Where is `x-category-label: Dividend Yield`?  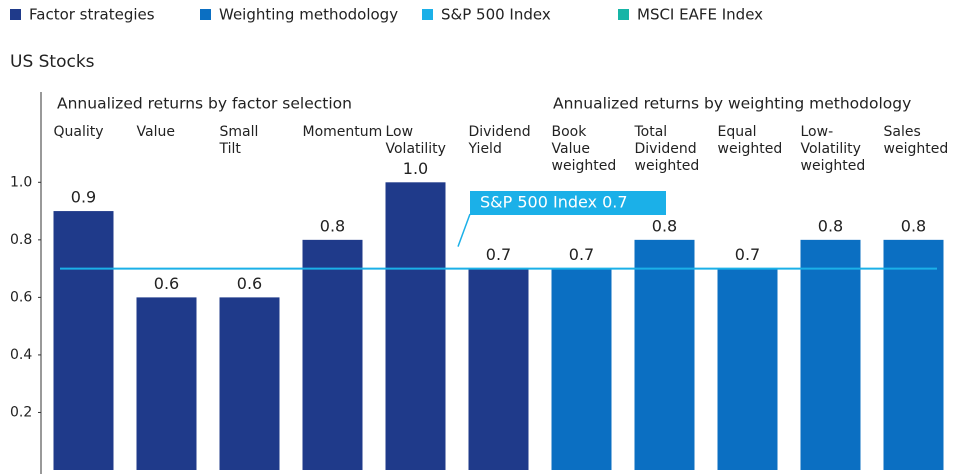 x-category-label: Dividend Yield is located at coordinates (499, 140).